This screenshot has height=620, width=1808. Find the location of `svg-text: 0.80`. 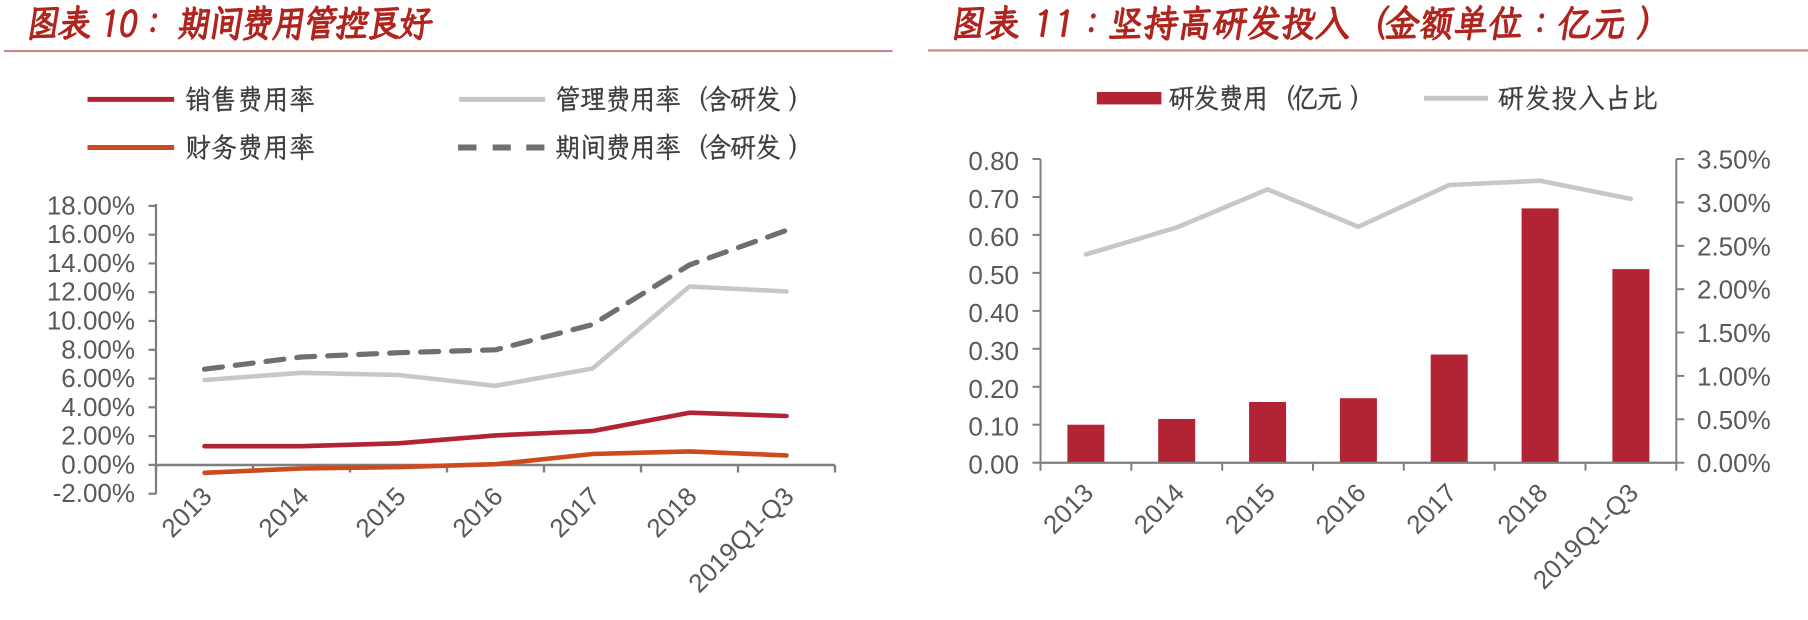

svg-text: 0.80 is located at coordinates (993, 161).